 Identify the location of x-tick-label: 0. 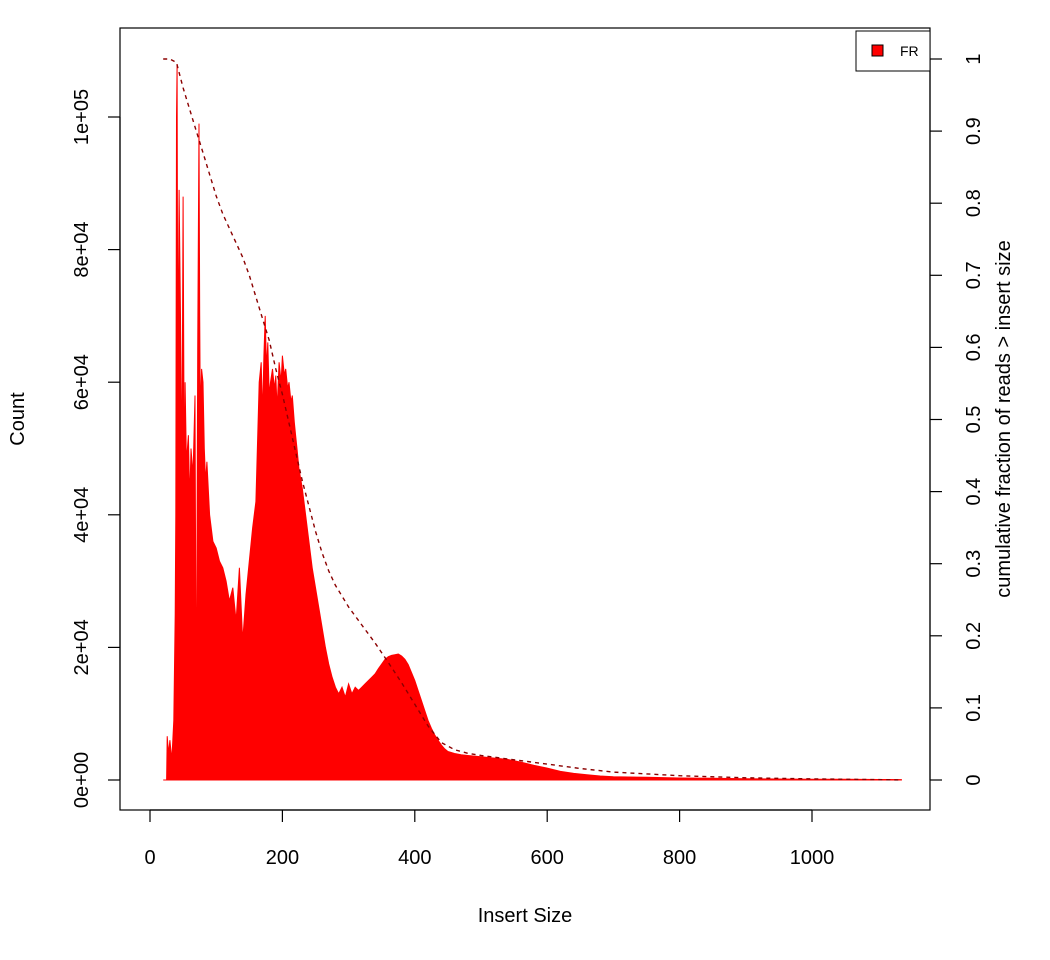
(149, 858).